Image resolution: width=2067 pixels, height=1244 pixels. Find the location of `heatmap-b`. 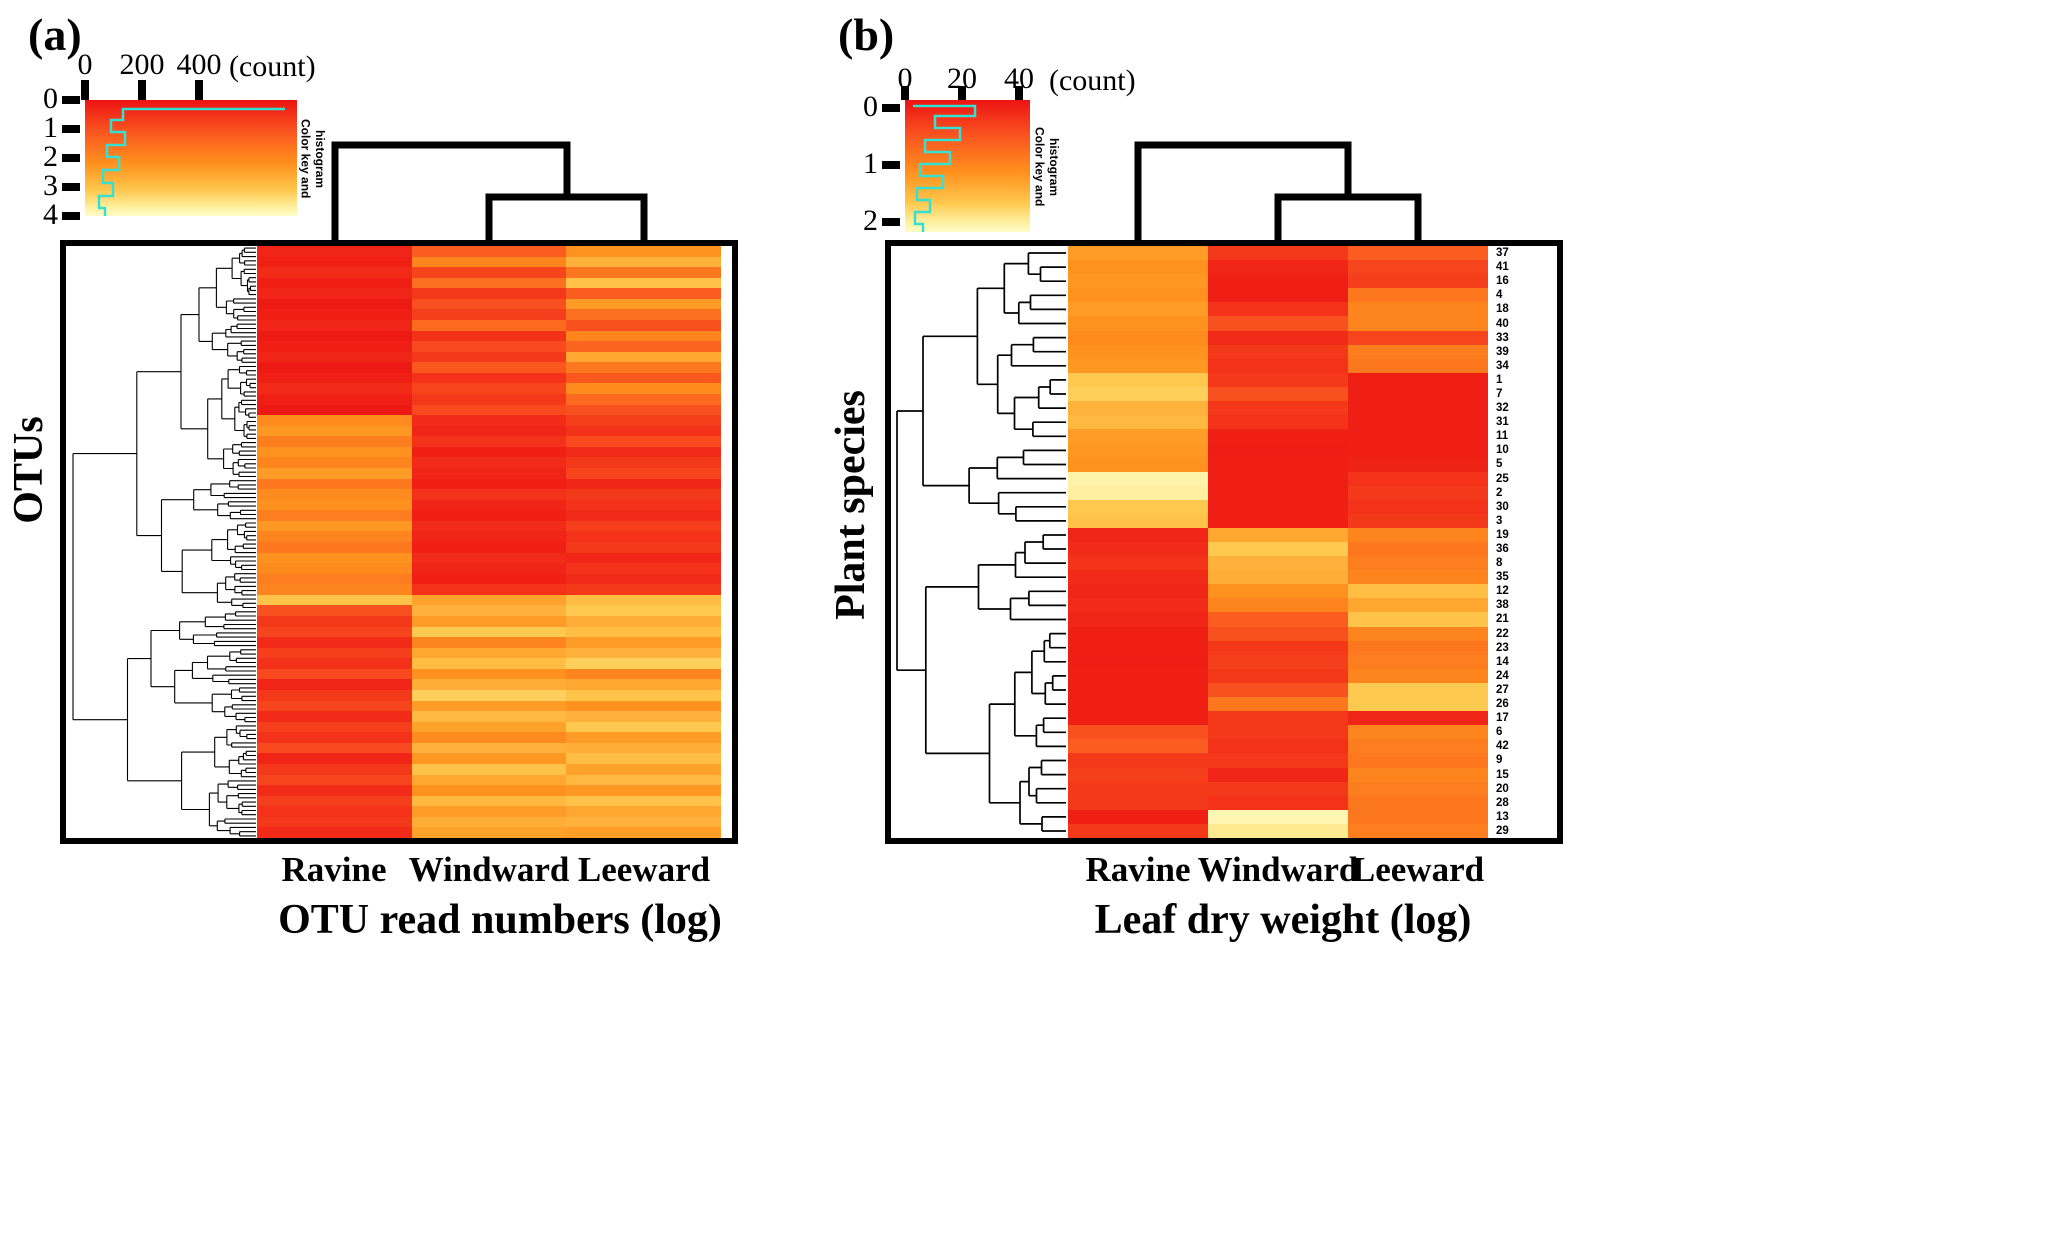

heatmap-b is located at coordinates (1278, 542).